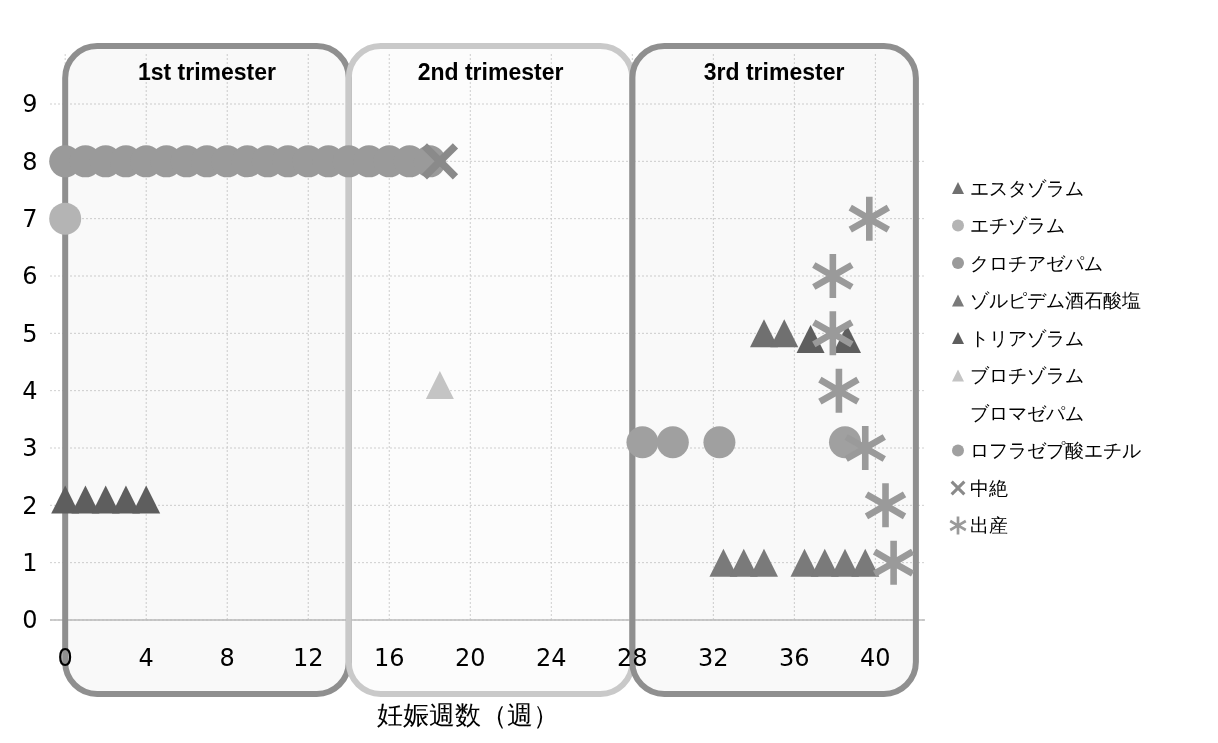 Image resolution: width=1218 pixels, height=743 pixels. Describe the element at coordinates (989, 525) in the screenshot. I see `legend-label: 出産` at that location.